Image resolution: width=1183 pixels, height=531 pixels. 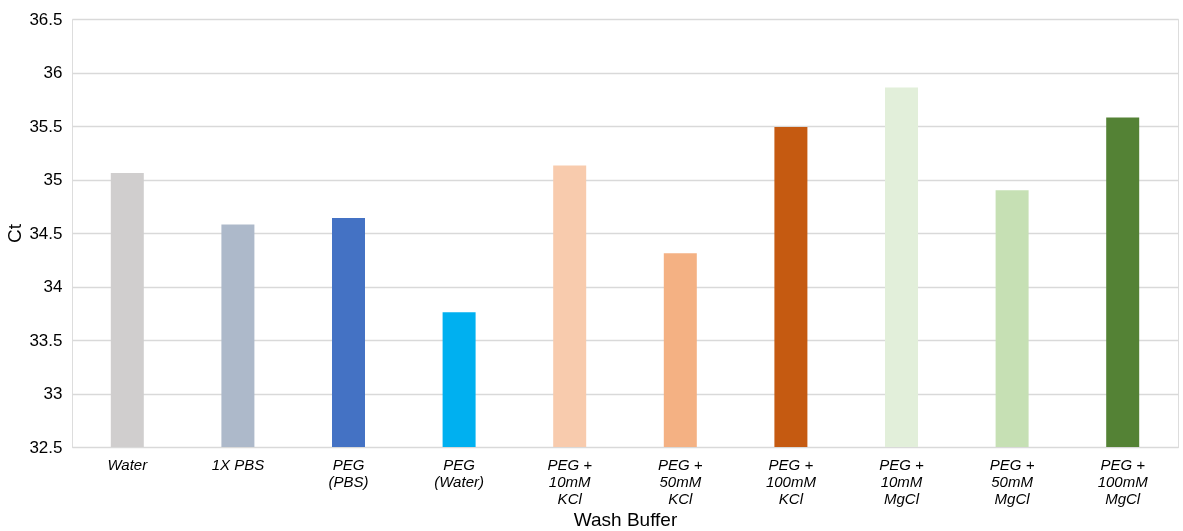 What do you see at coordinates (46, 233) in the screenshot?
I see `y-tick-label: 34.5` at bounding box center [46, 233].